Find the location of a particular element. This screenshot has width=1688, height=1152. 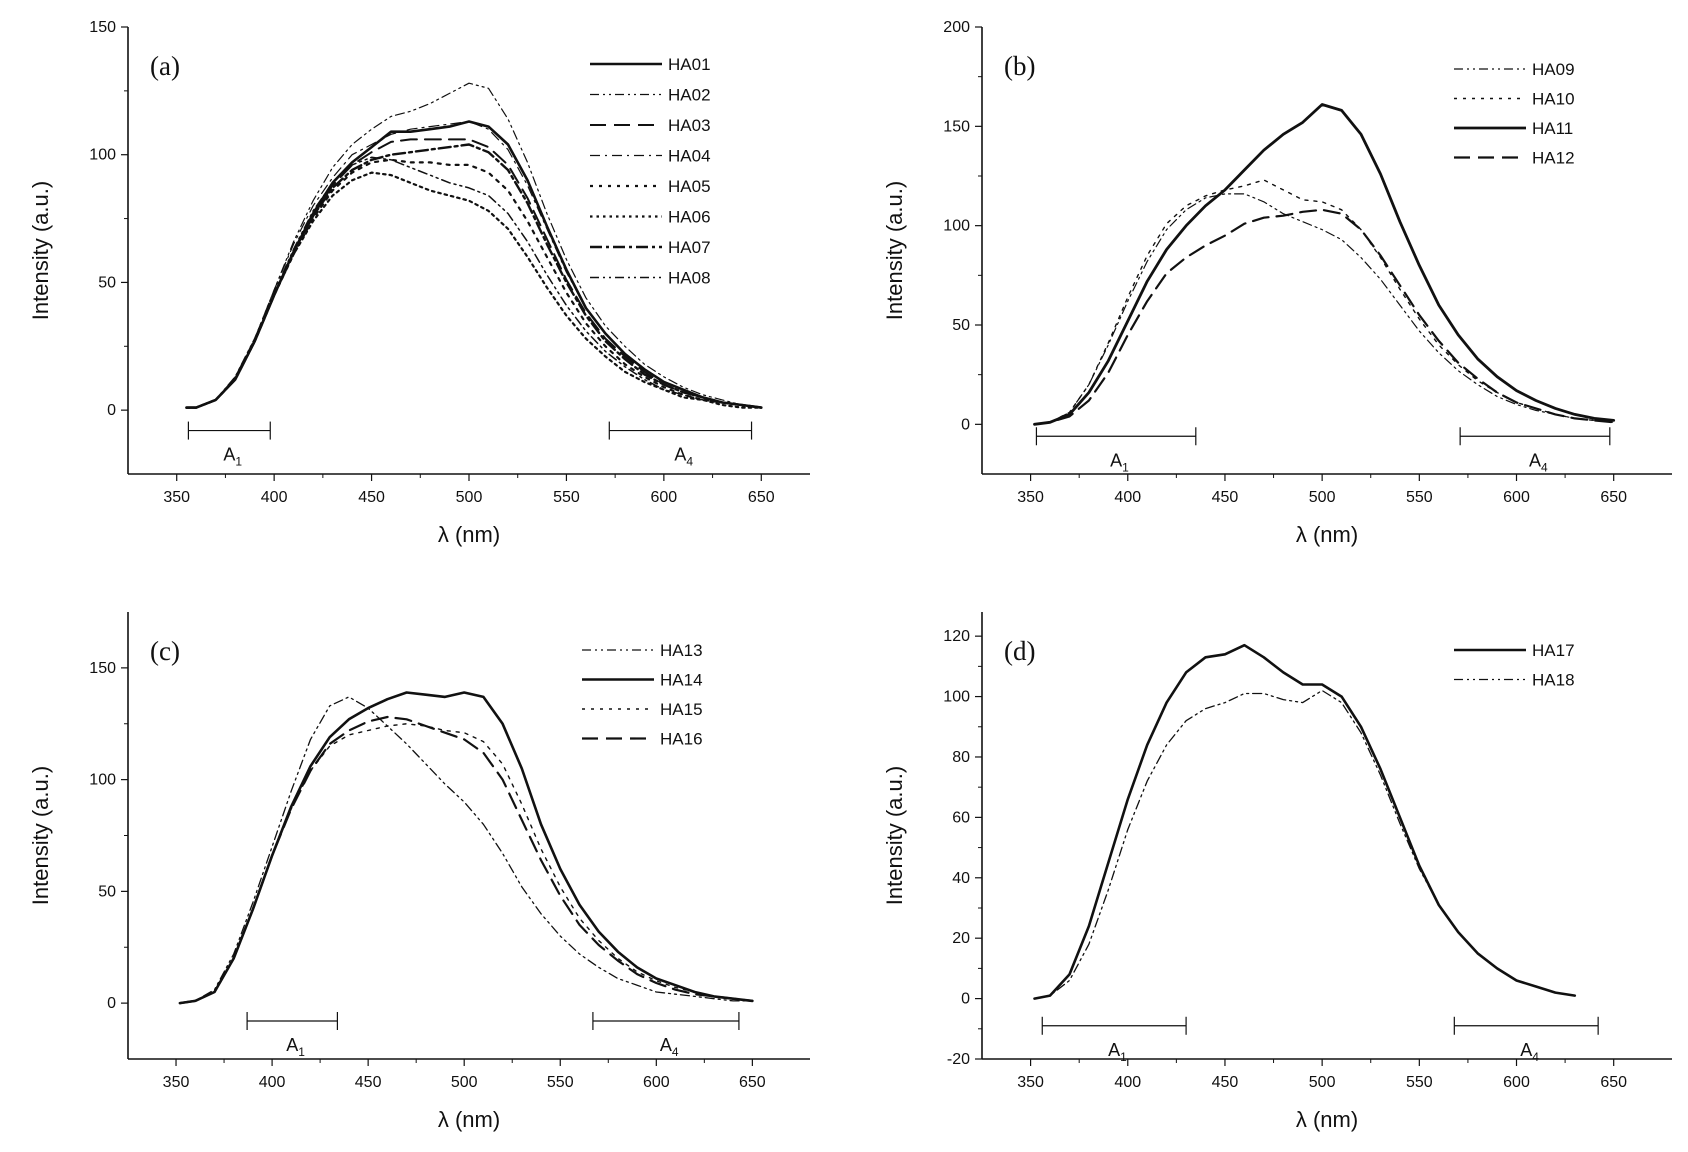

x-tick-label-a-4: 550 is located at coordinates (566, 497).